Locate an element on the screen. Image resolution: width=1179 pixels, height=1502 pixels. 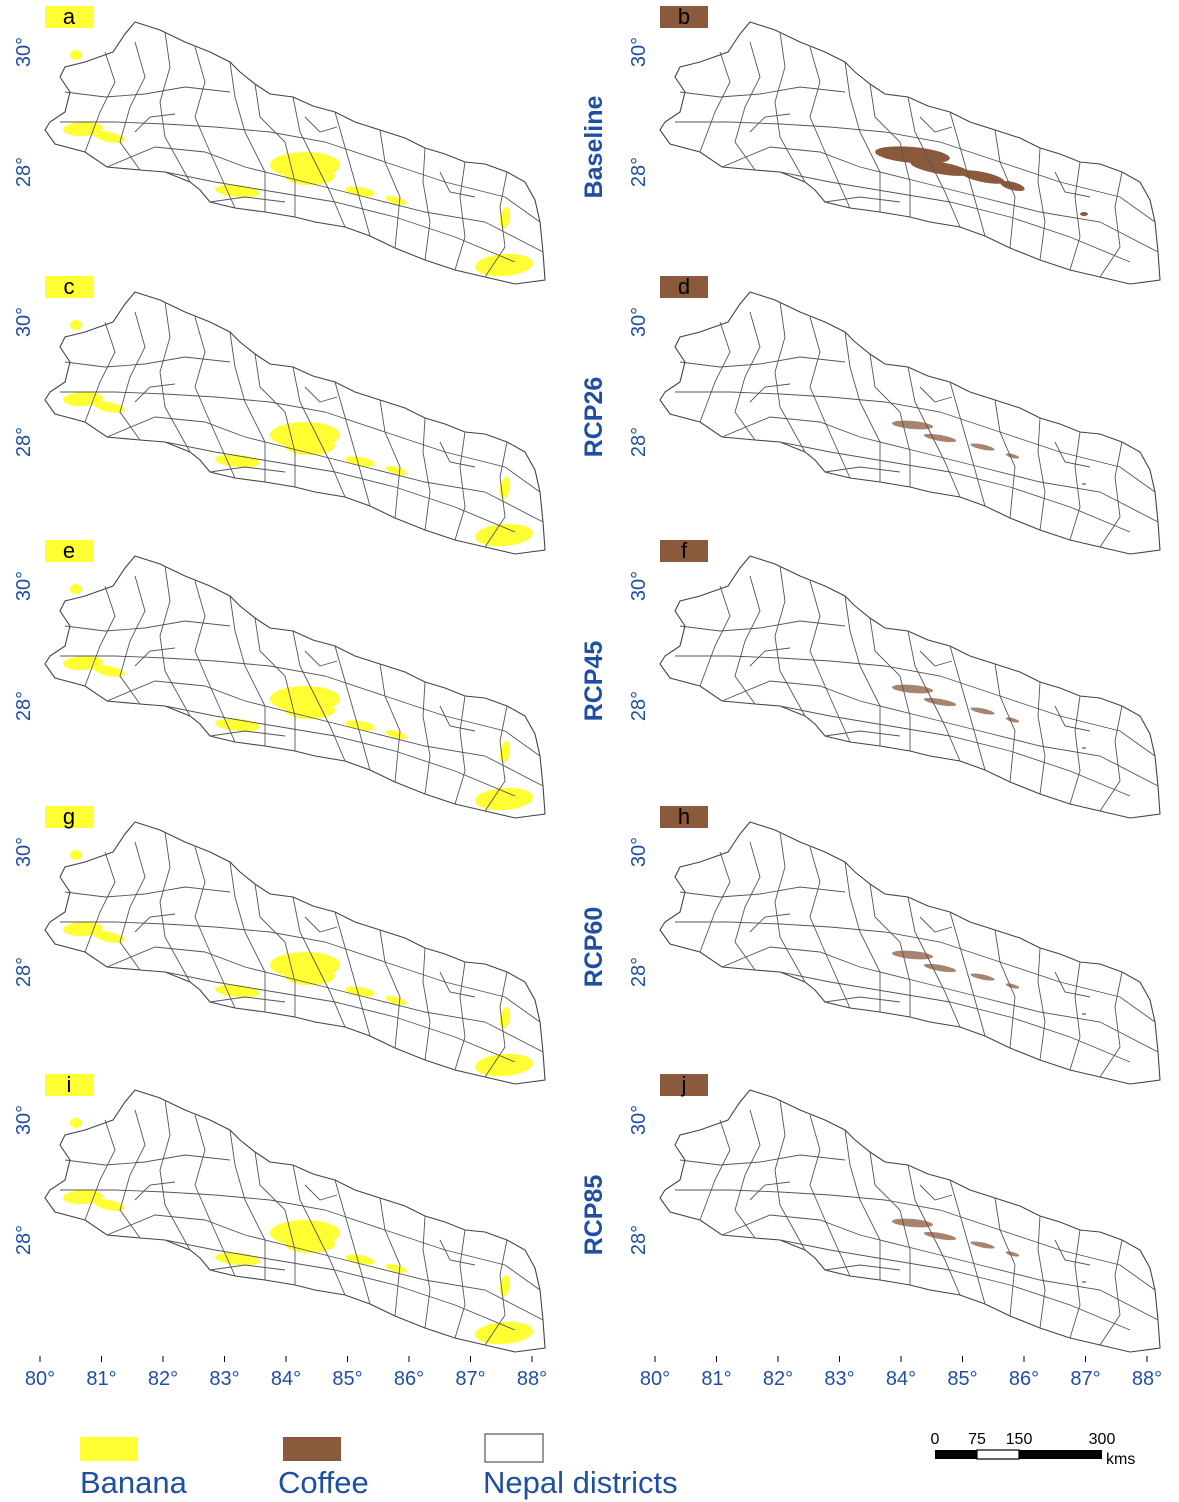
longitude-label: 80° is located at coordinates (40, 1379).